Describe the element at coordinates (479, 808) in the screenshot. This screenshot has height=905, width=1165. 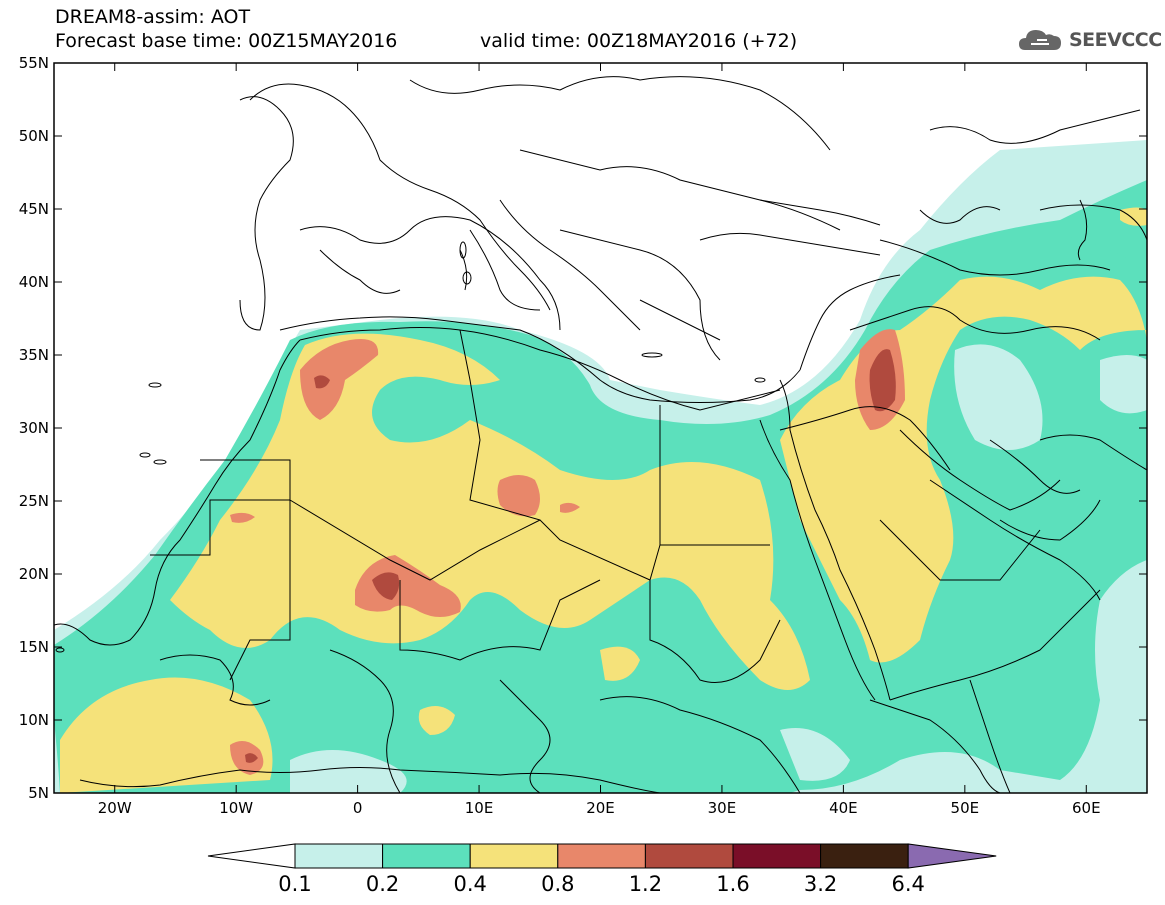
I see `lon-label: 10E` at that location.